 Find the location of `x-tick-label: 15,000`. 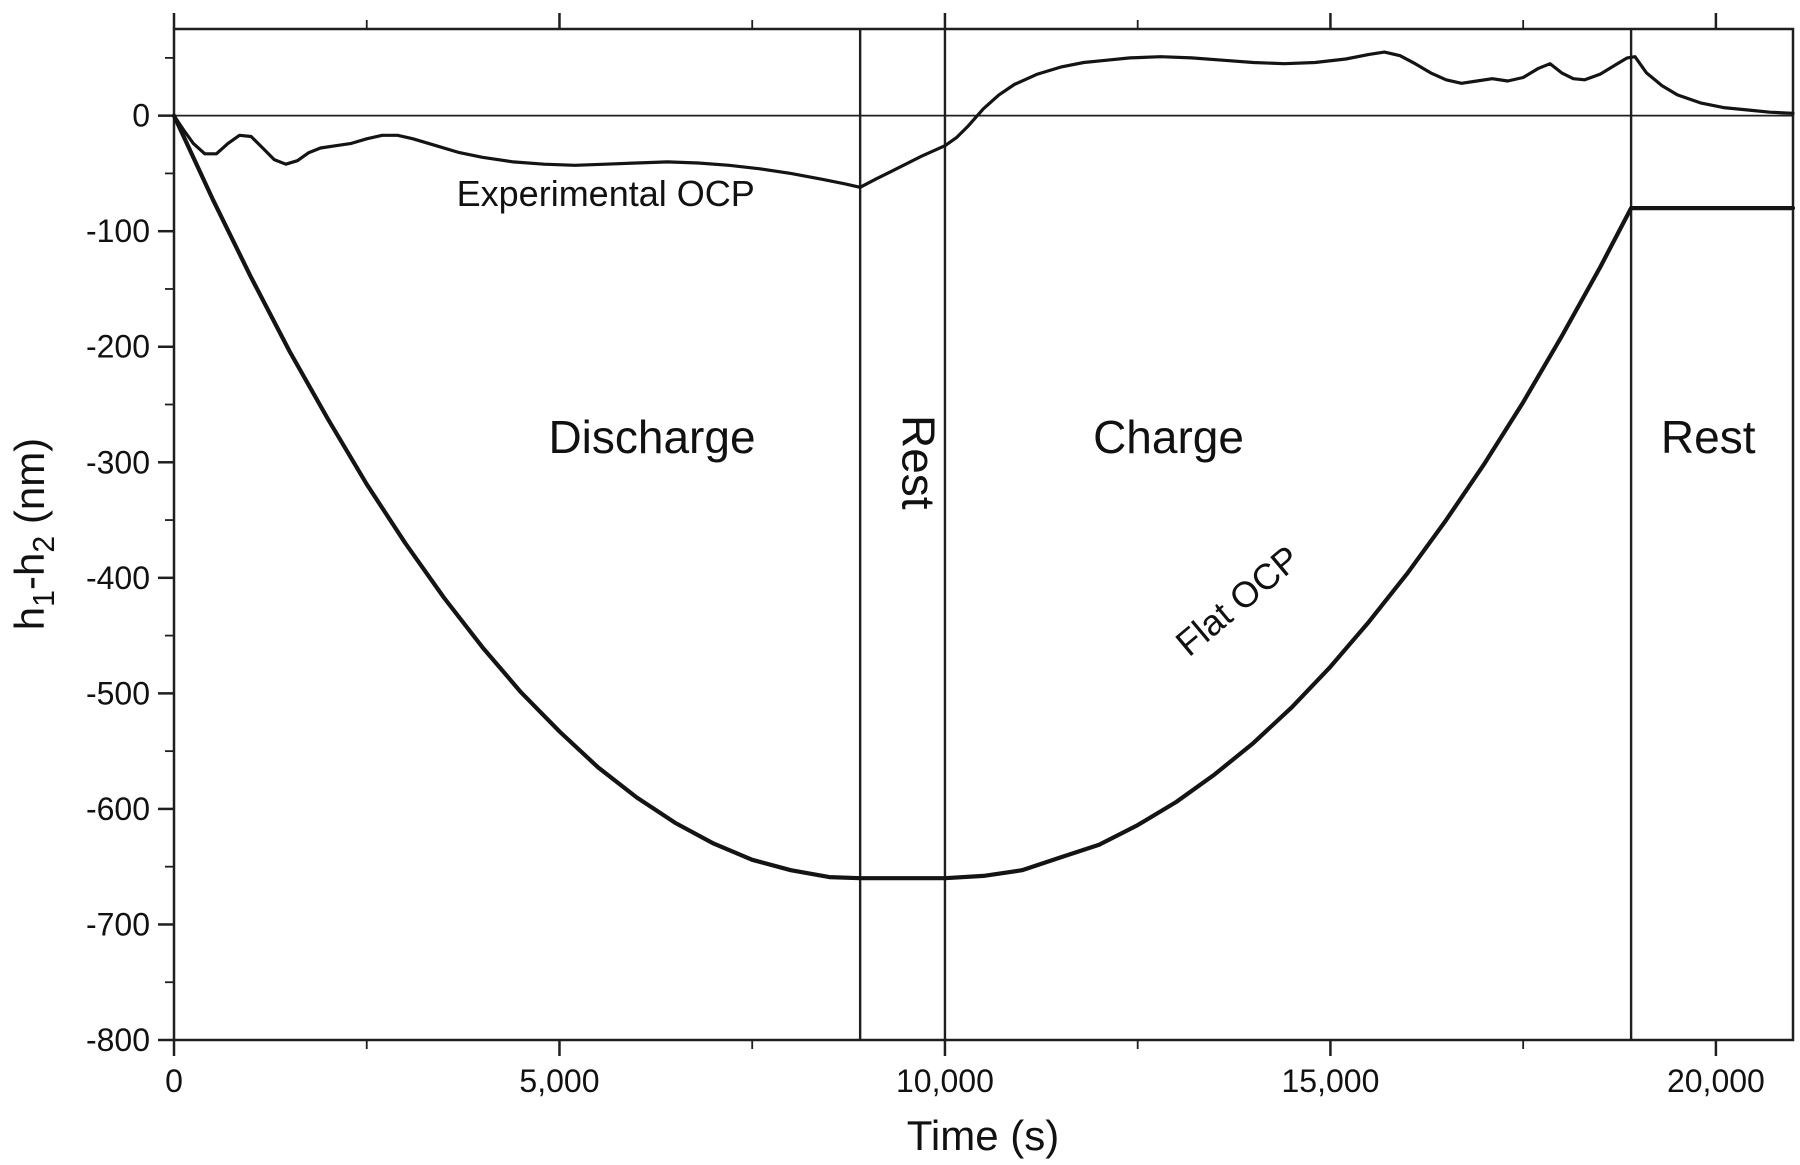

x-tick-label: 15,000 is located at coordinates (1330, 1081).